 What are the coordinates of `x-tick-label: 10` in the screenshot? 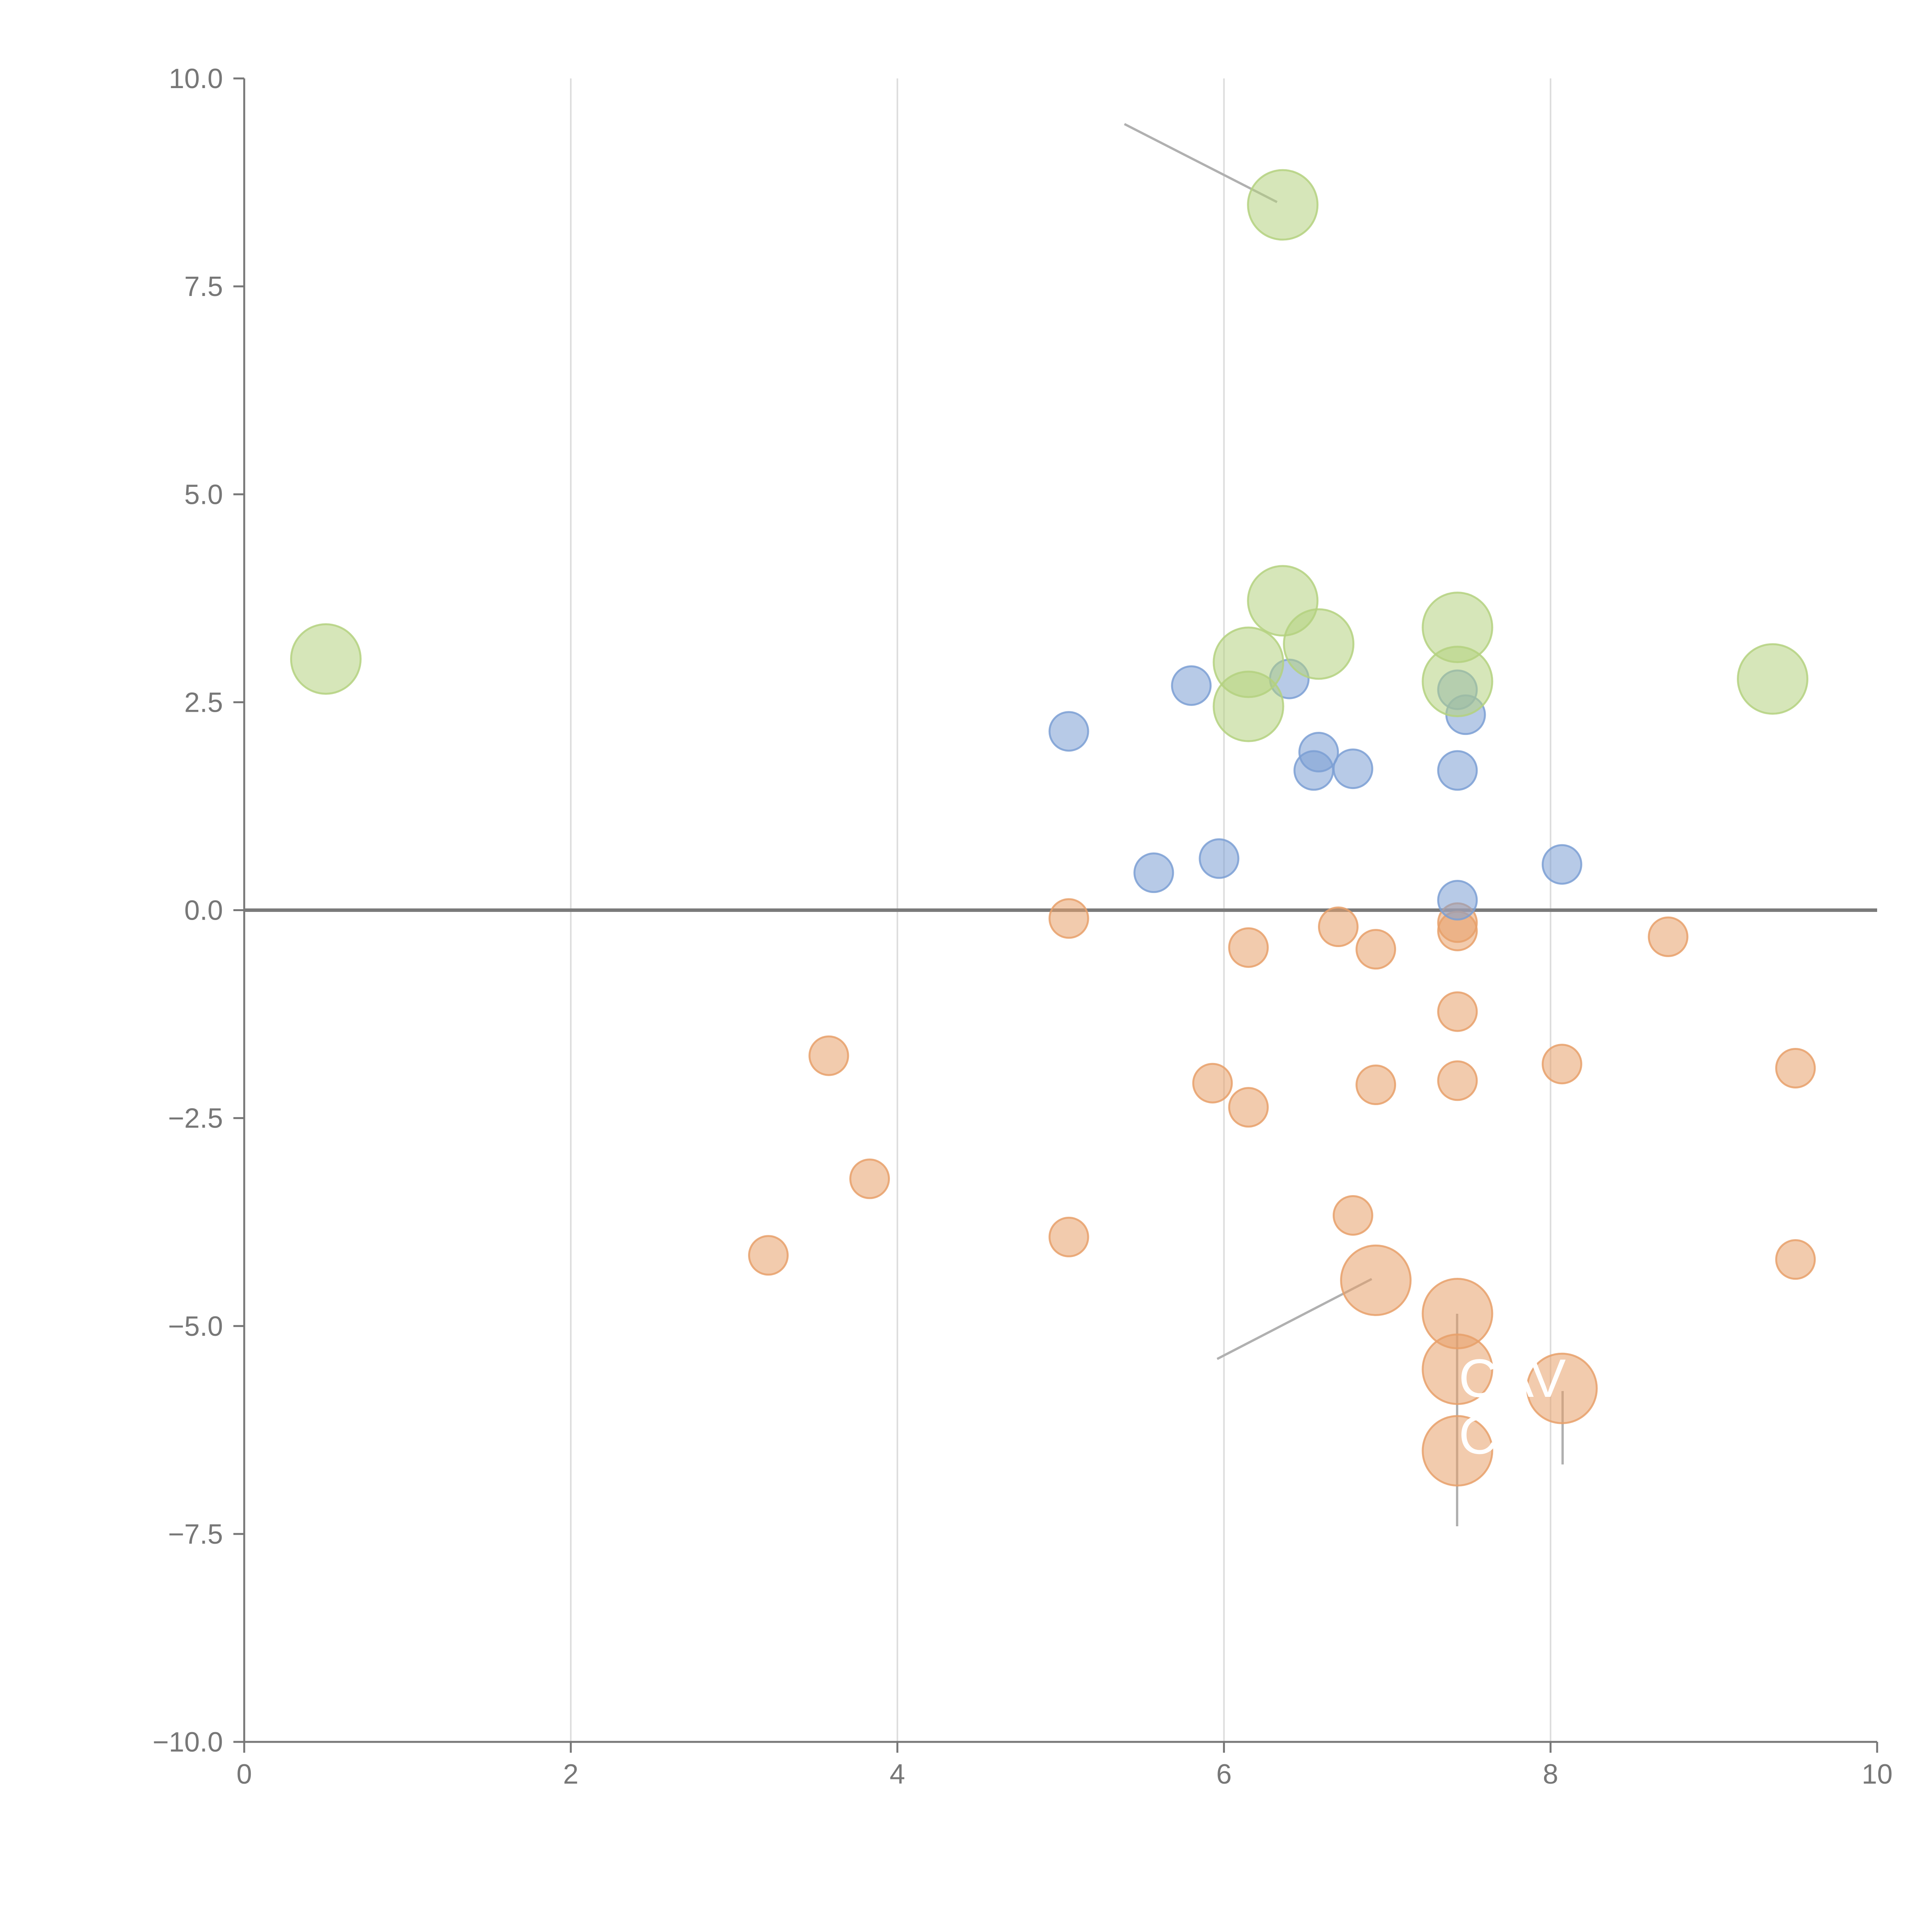 It's located at (1878, 1774).